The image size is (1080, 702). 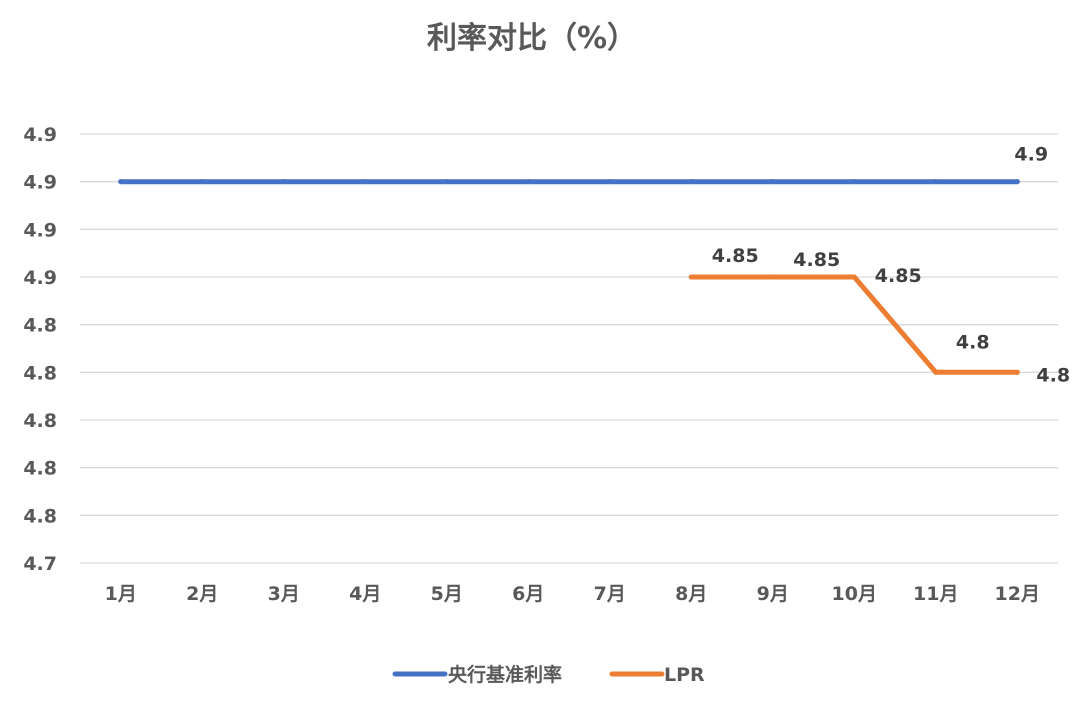 I want to click on x-tick-label: 5月, so click(x=447, y=594).